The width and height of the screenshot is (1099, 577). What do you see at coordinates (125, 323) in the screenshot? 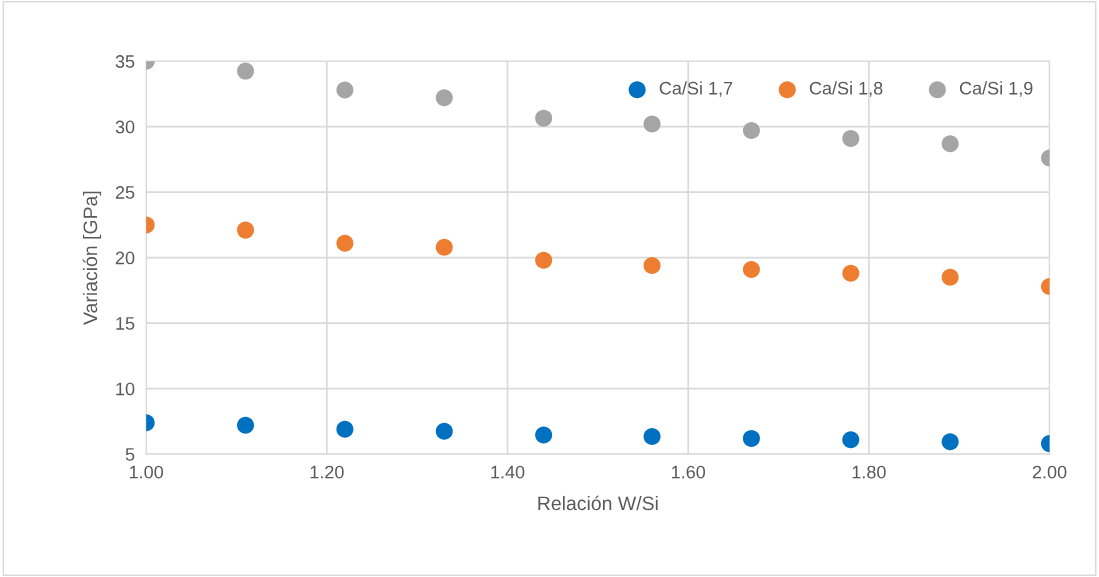
I see `y-tick-label: 15` at bounding box center [125, 323].